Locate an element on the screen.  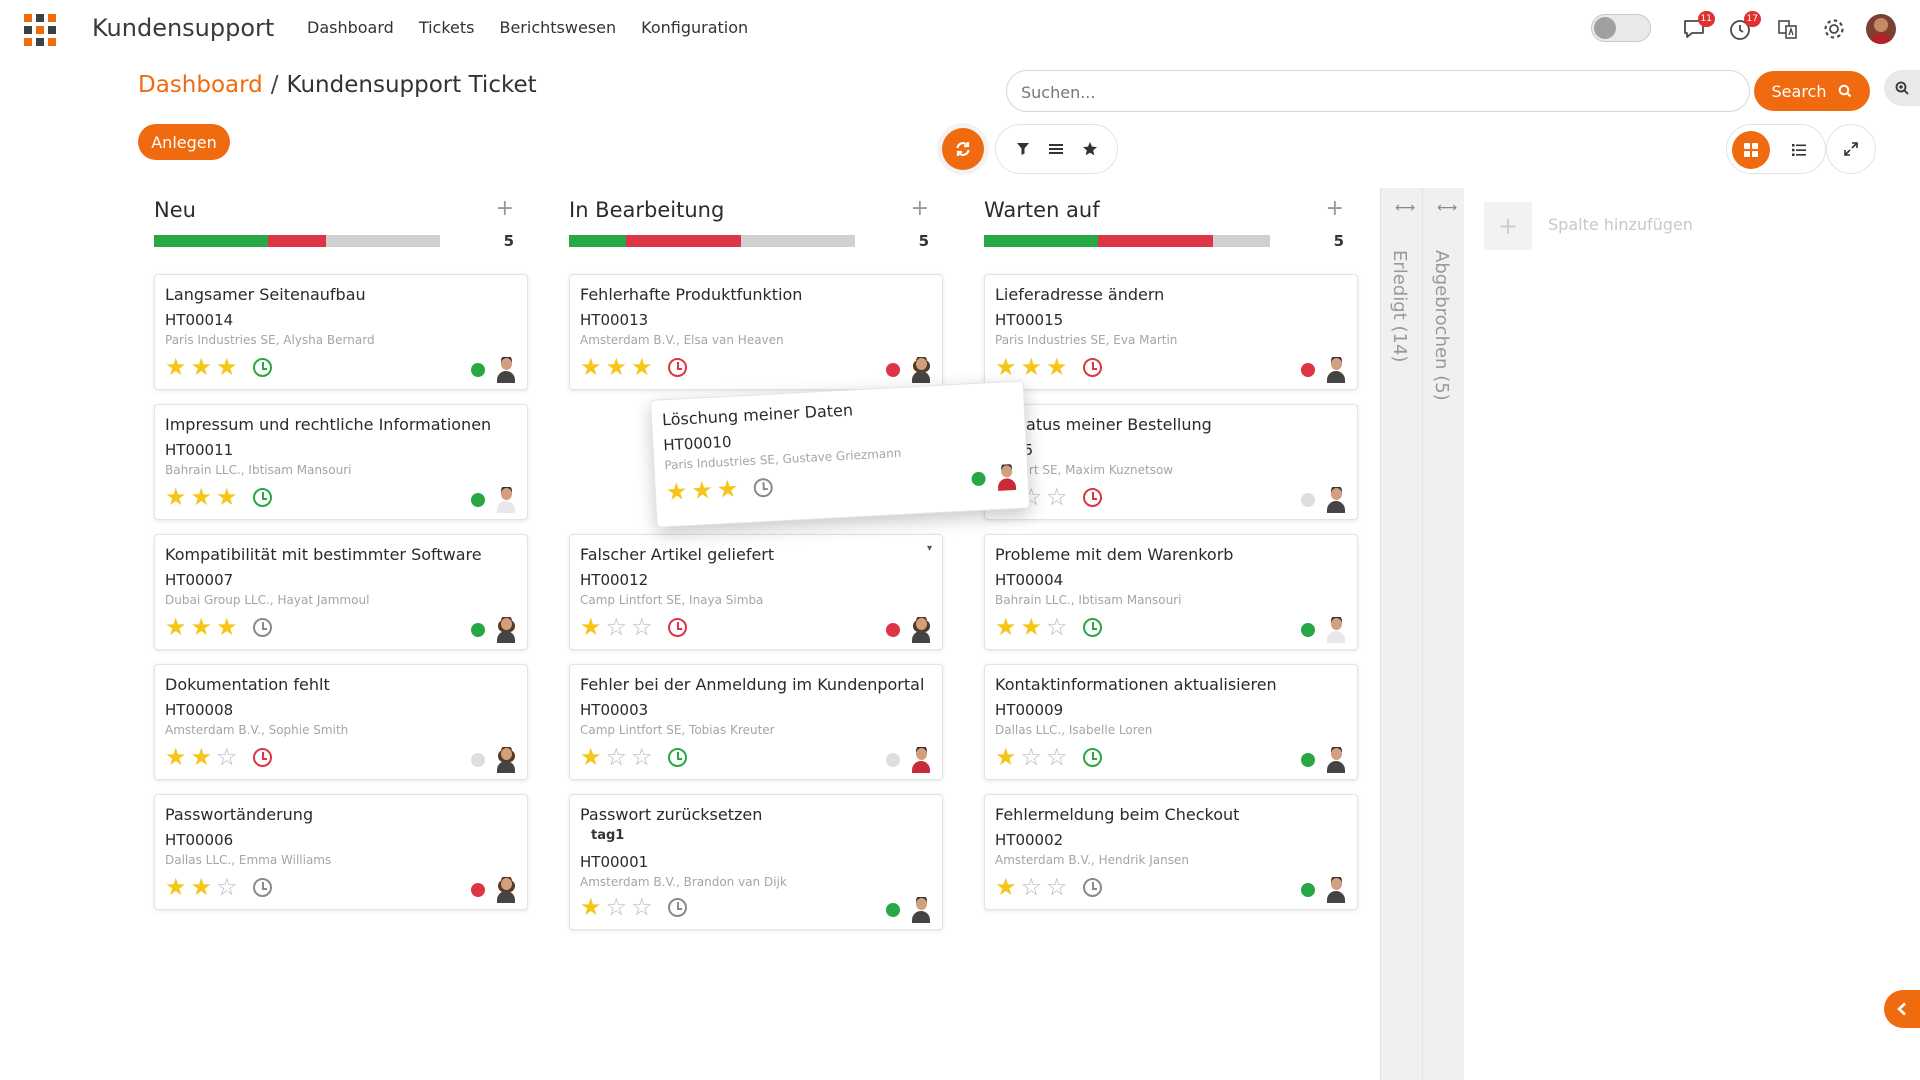
menu-item-tickets: Tickets is located at coordinates (446, 27).